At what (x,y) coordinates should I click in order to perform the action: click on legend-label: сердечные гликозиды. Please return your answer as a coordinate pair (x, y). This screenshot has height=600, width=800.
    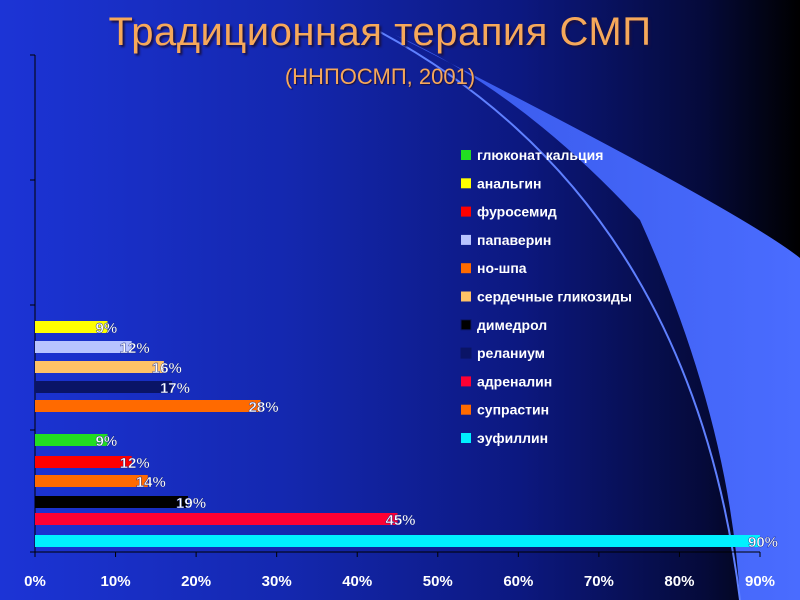
    Looking at the image, I should click on (554, 297).